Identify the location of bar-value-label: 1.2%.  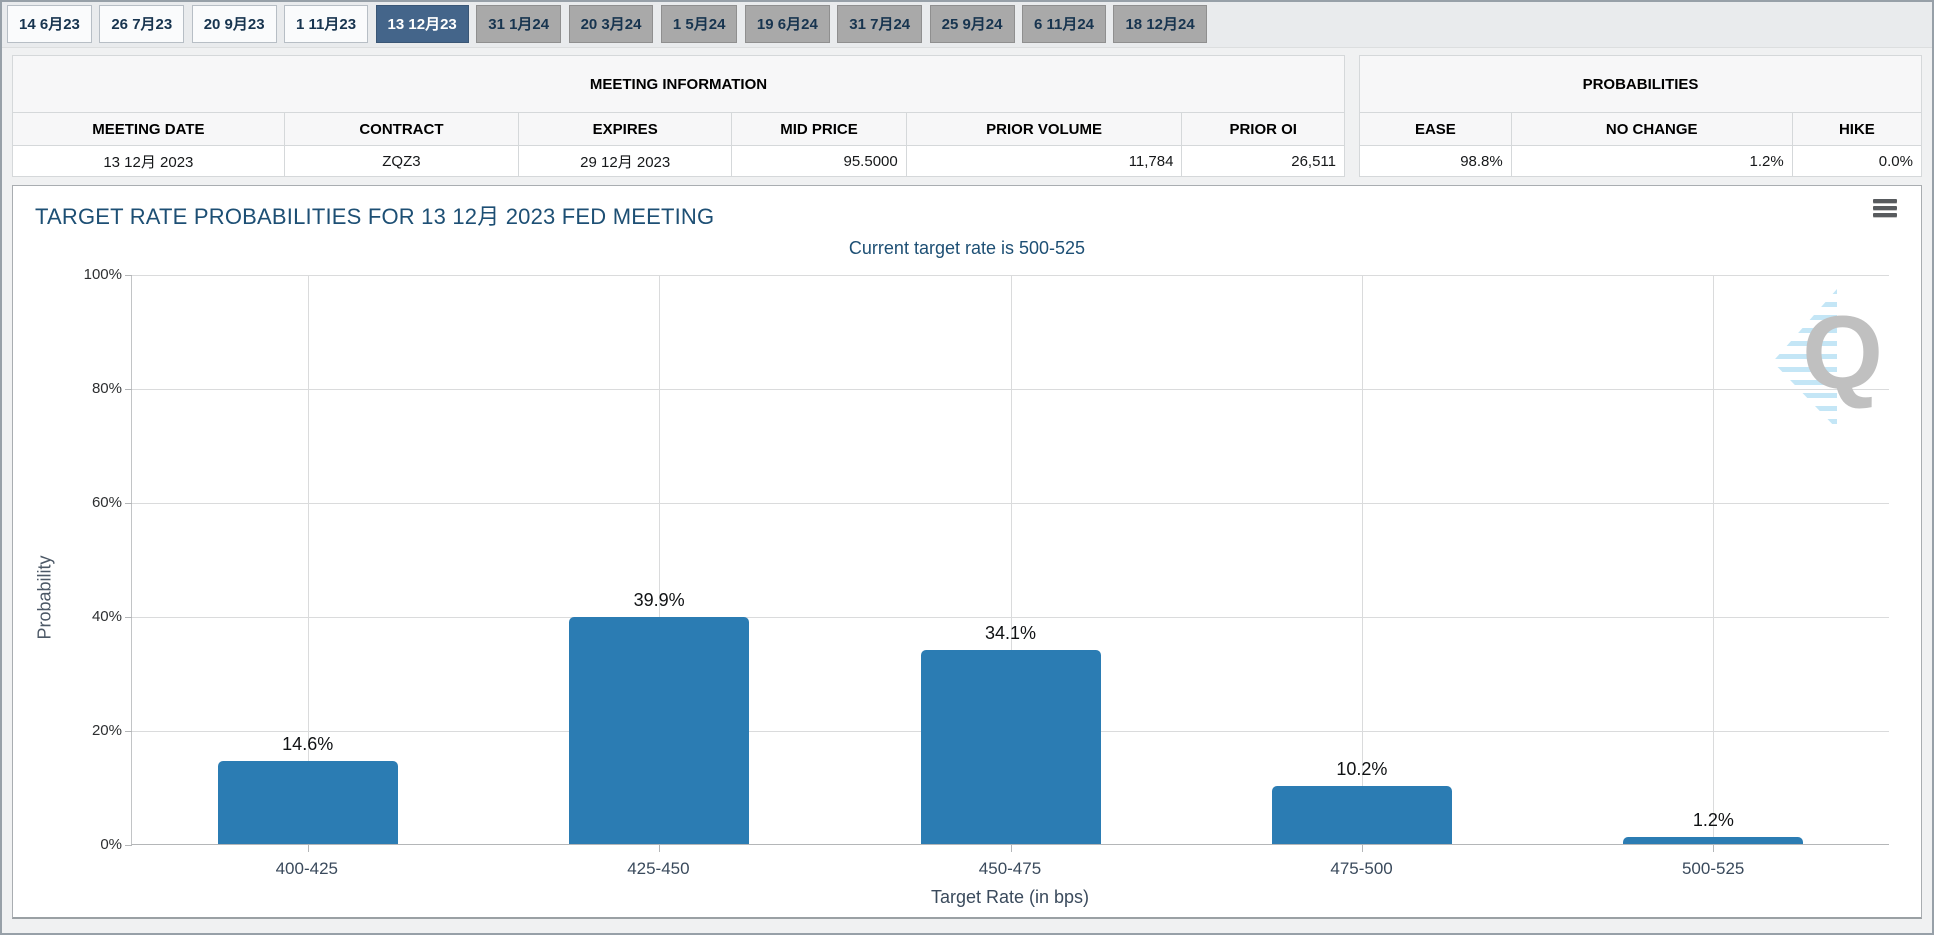
(1713, 820).